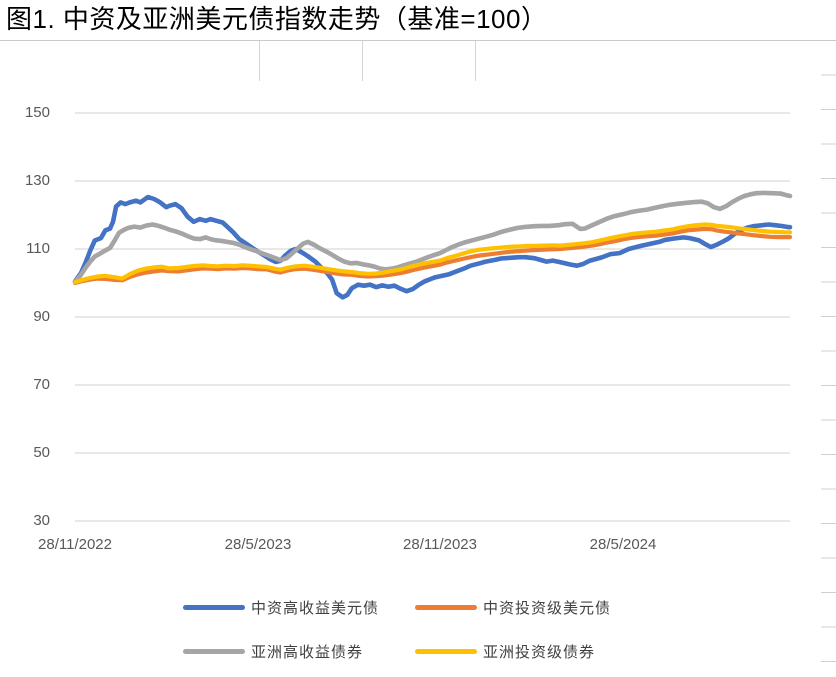  I want to click on legend-label: 亚洲高收益债券, so click(307, 652).